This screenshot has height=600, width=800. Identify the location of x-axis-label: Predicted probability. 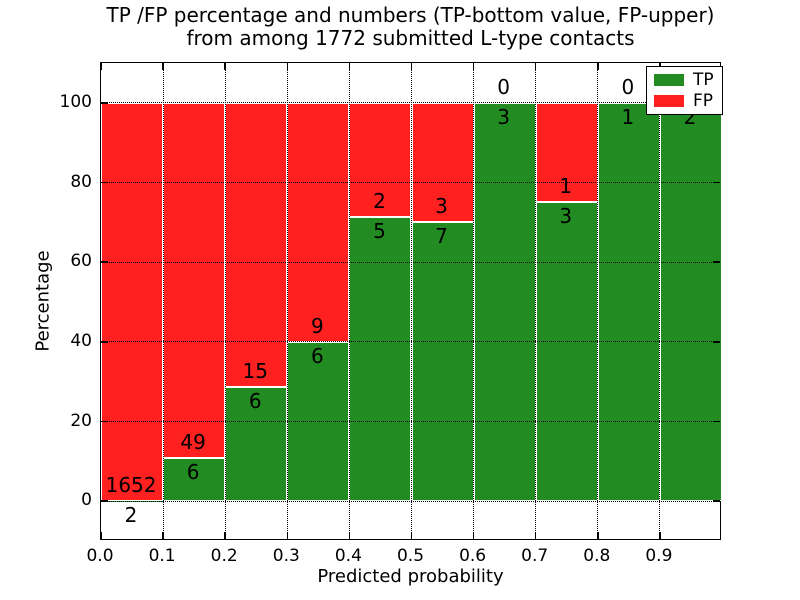
(410, 576).